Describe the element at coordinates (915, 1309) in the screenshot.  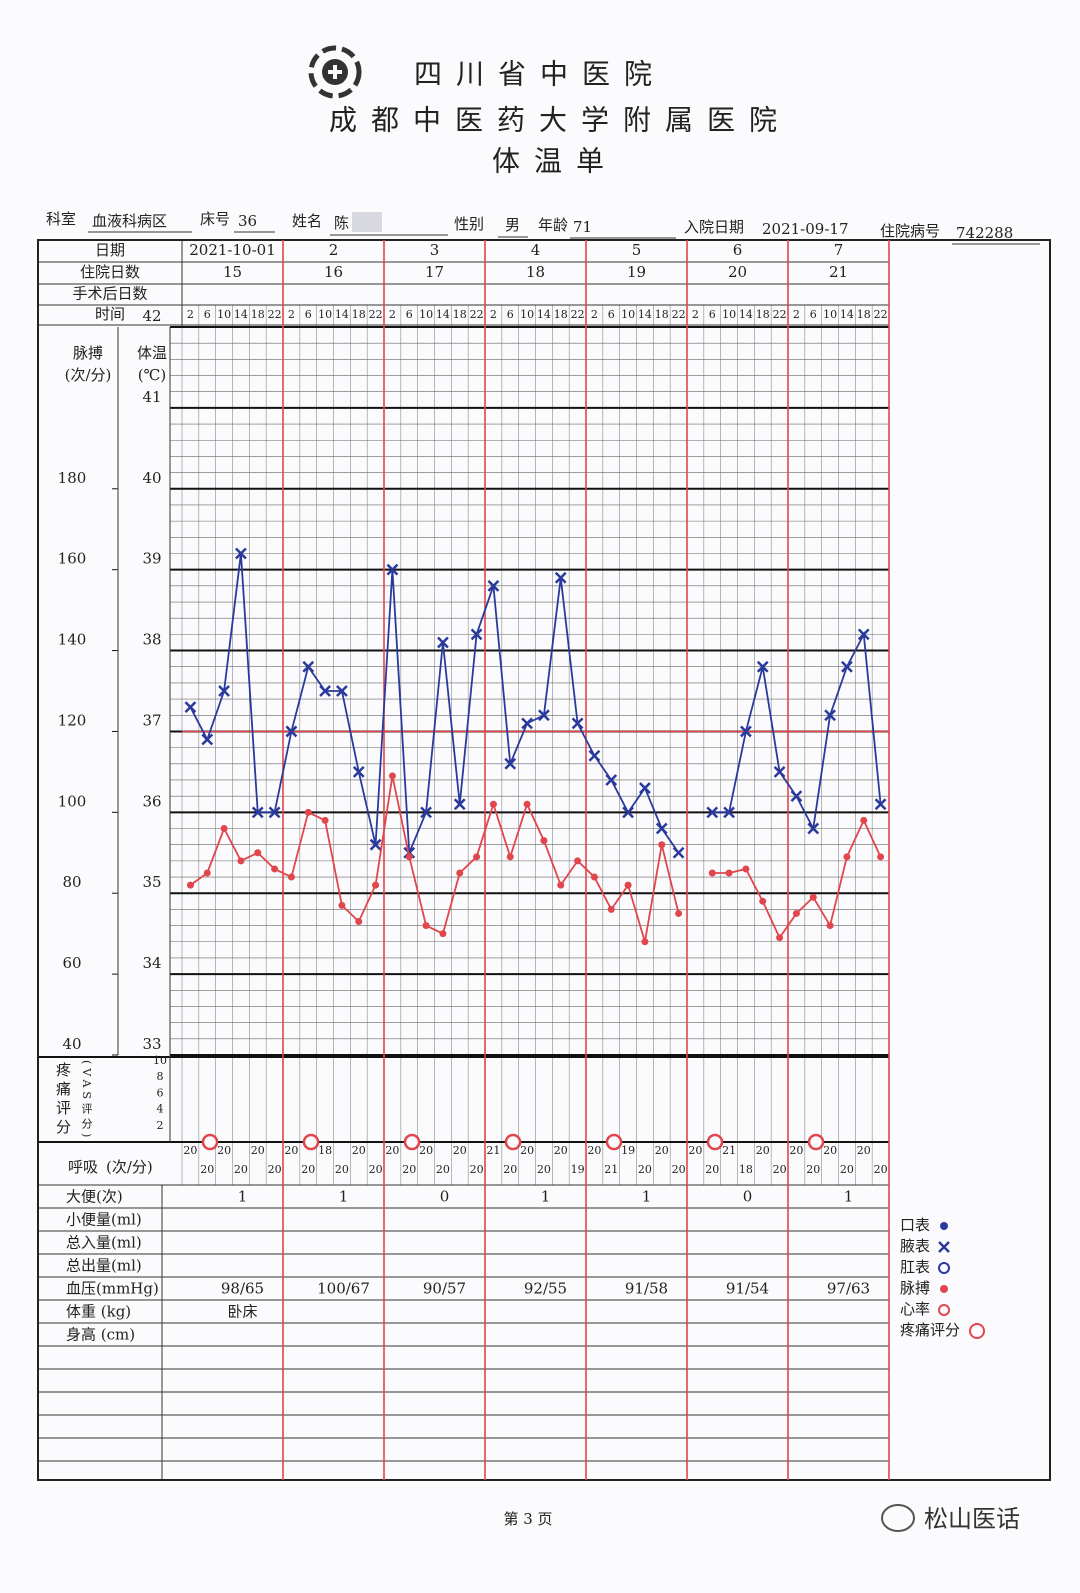
I see `legend-label: 心率` at that location.